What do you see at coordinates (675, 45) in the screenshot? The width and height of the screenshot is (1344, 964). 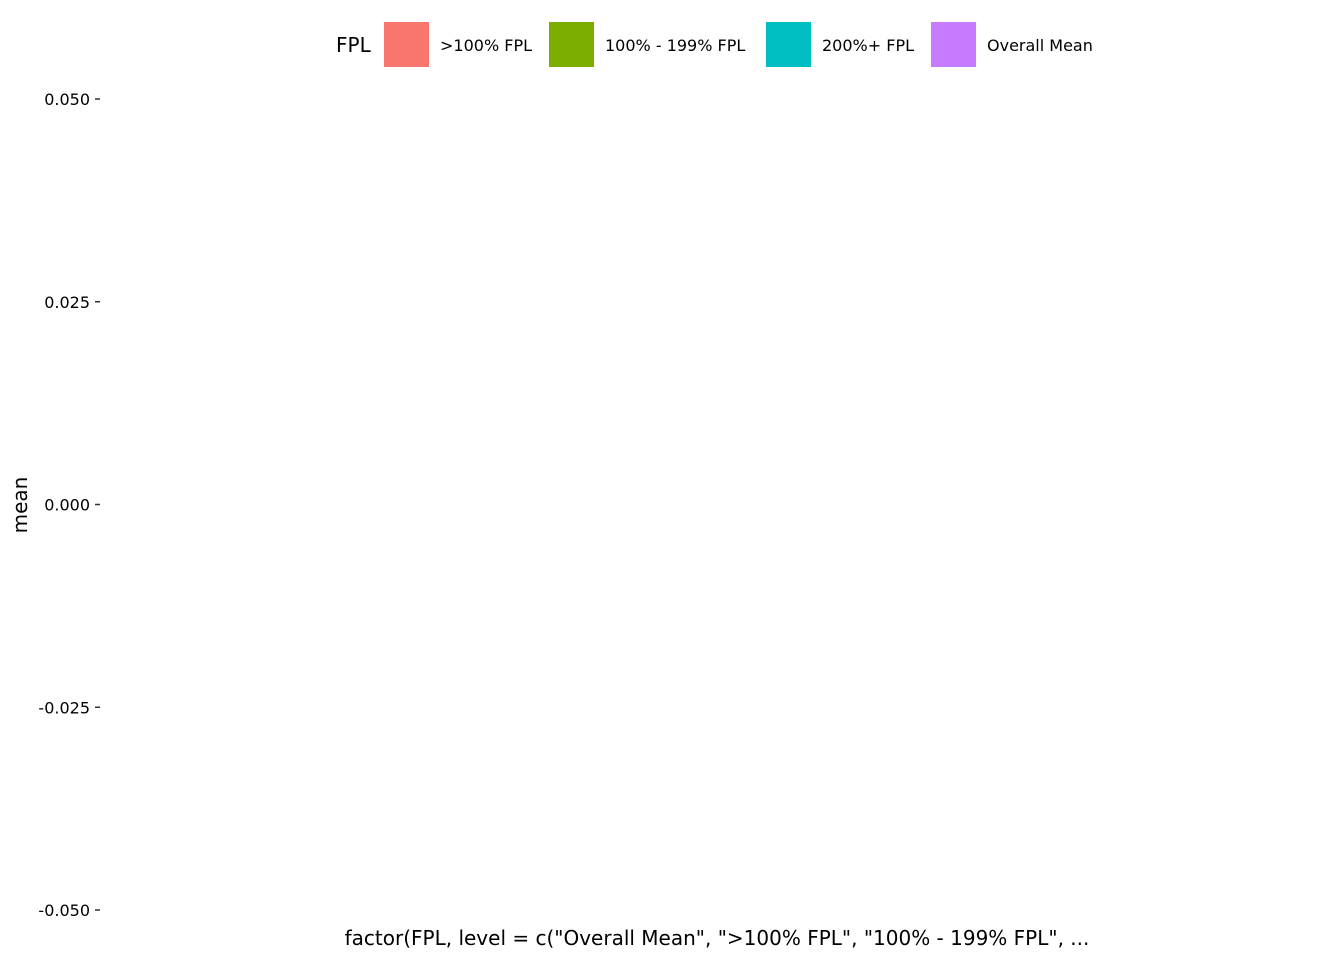 I see `legend-label: 100% - 199% FPL` at bounding box center [675, 45].